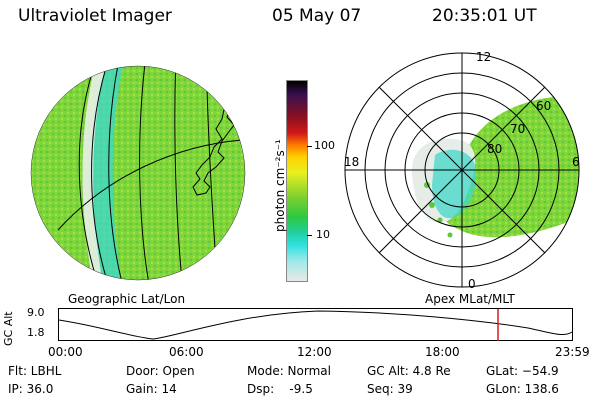  Describe the element at coordinates (517, 129) in the screenshot. I see `mlat-label-70: 70` at that location.